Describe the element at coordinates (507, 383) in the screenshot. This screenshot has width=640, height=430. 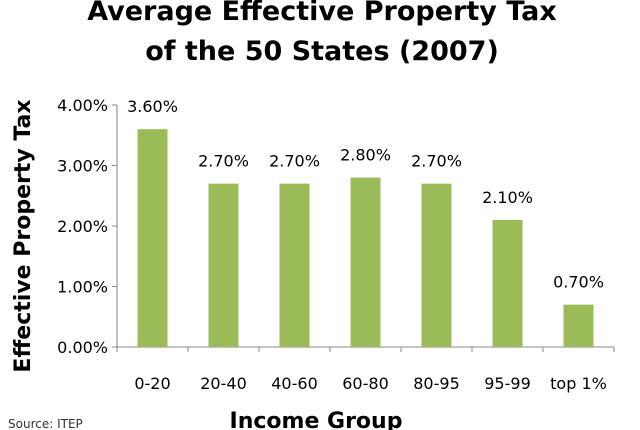
I see `x-tick-label: 95-99` at that location.